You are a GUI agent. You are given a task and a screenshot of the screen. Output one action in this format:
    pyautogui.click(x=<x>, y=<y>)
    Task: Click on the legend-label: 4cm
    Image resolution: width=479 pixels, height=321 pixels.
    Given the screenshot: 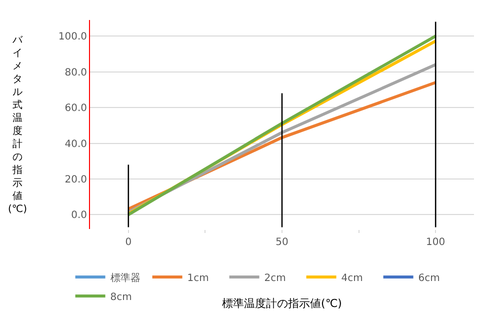 What is the action you would take?
    pyautogui.click(x=352, y=278)
    